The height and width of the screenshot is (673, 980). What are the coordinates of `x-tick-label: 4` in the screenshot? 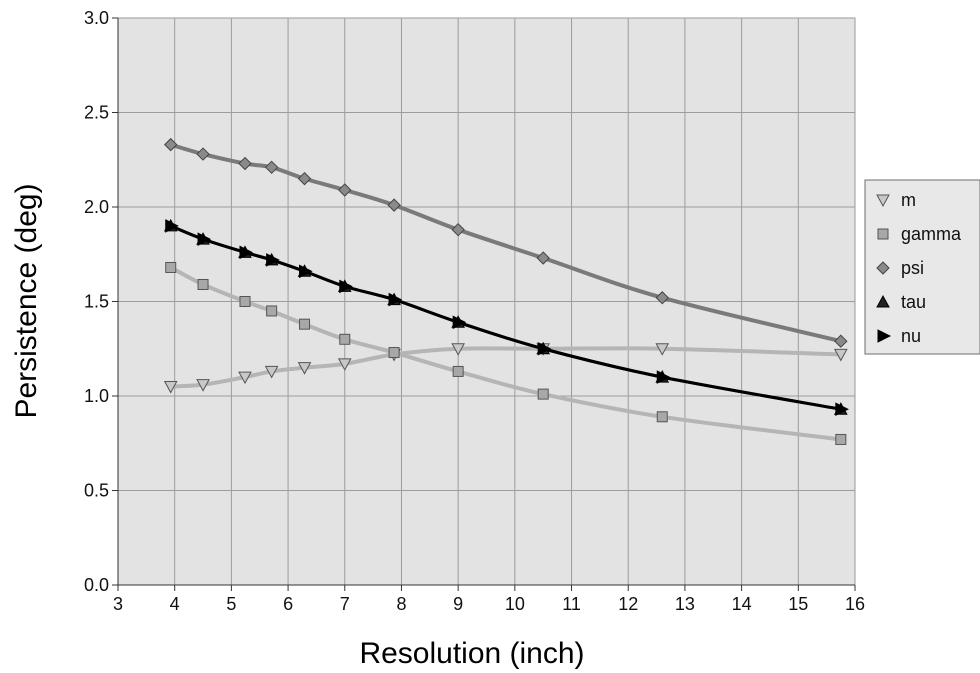 It's located at (175, 604).